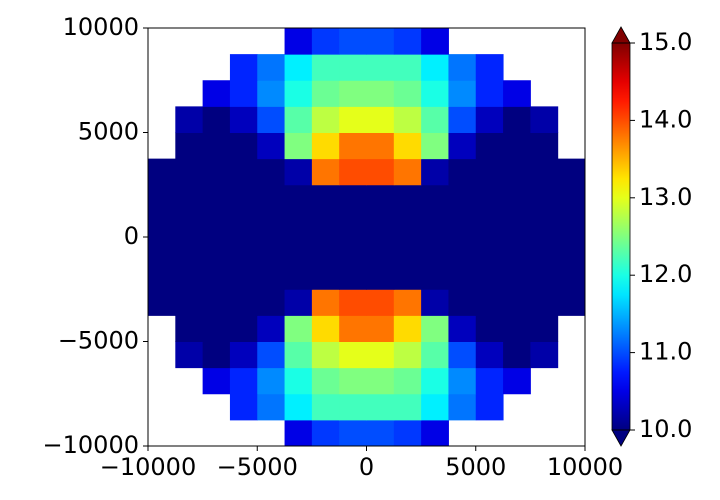  I want to click on y-tick-label: 0, so click(131, 236).